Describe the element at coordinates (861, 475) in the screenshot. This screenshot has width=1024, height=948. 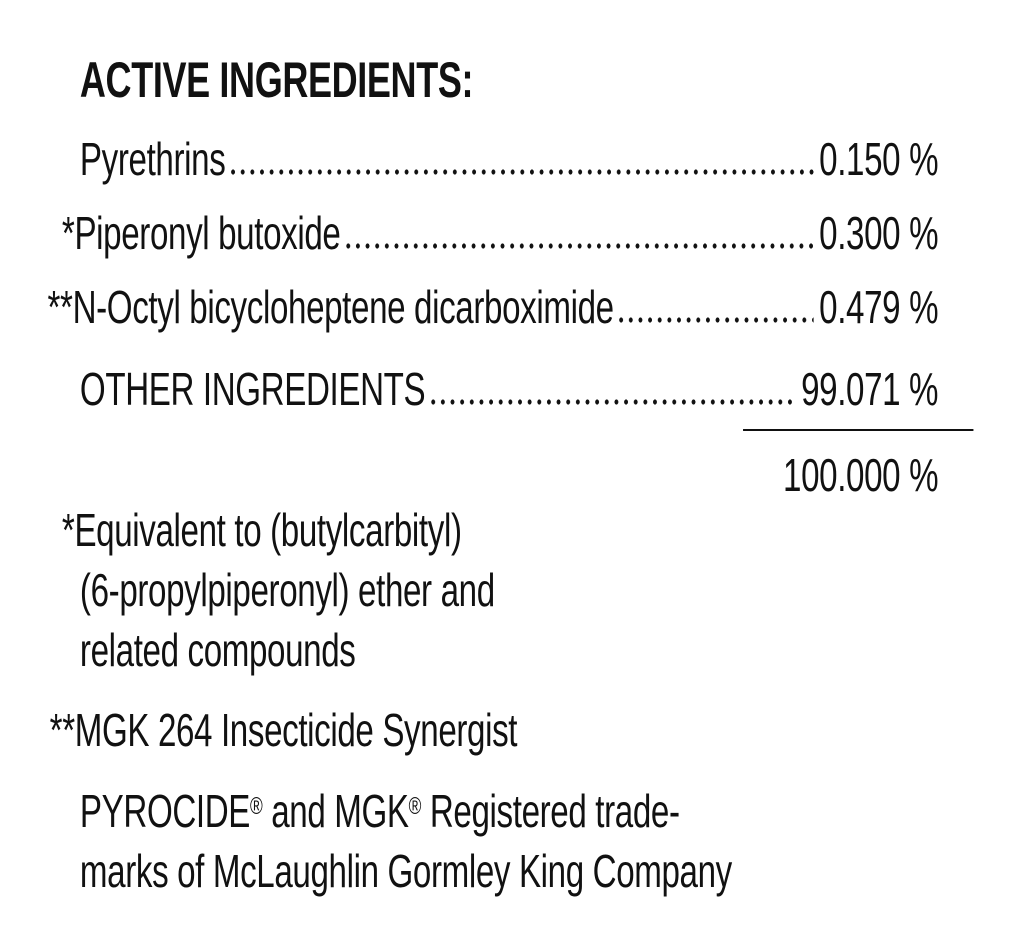
I see `total-percent: 100.000 %` at that location.